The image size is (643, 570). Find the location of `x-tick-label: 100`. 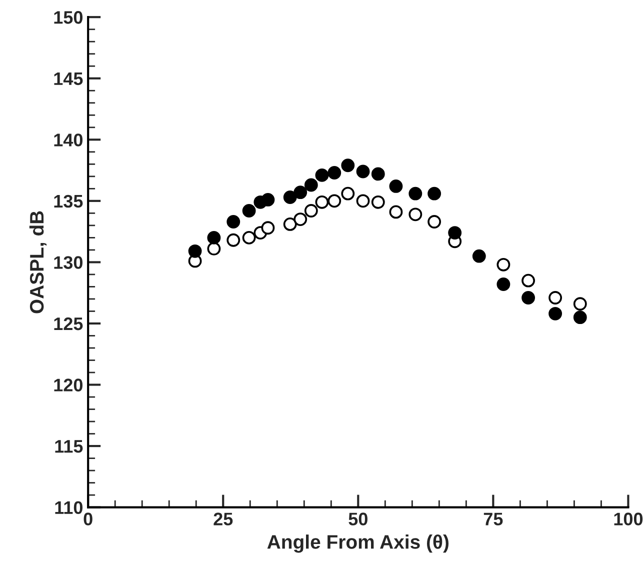

x-tick-label: 100 is located at coordinates (628, 519).